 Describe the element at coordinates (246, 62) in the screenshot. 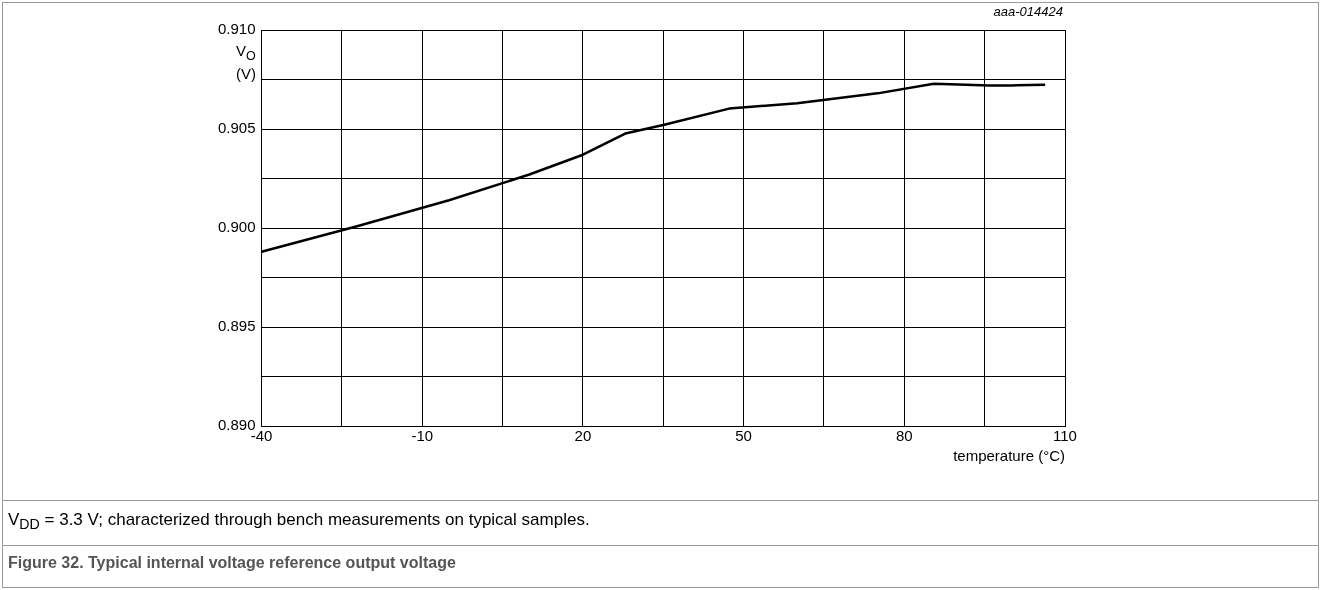

I see `y-axis-title: V$_{O}$ (V)` at that location.